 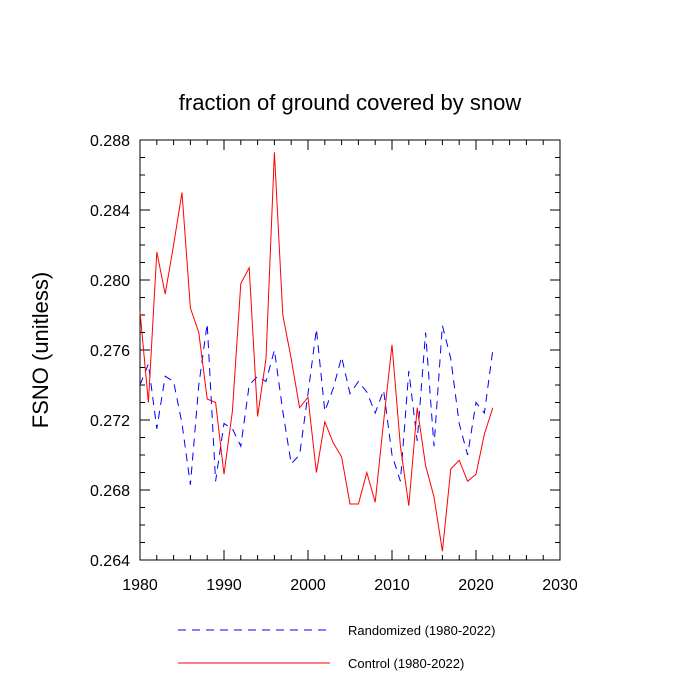 What do you see at coordinates (110, 561) in the screenshot?
I see `y-tick-label: 0.264` at bounding box center [110, 561].